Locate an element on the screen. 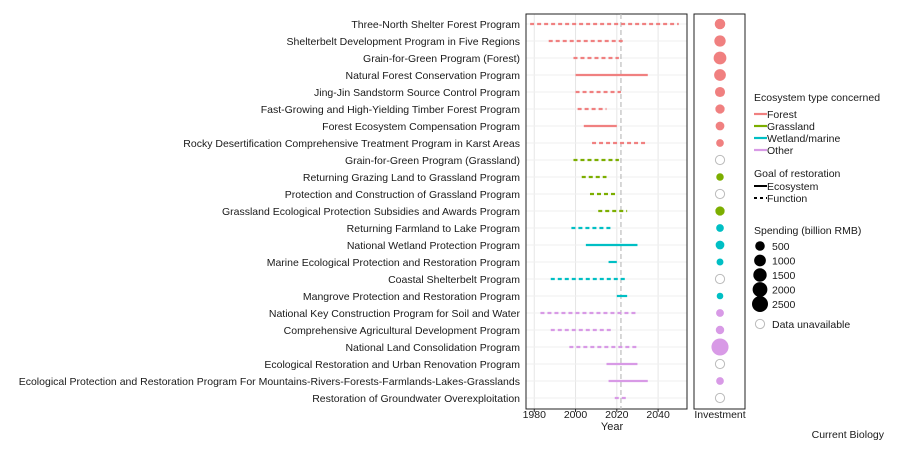 The image size is (900, 451). program-label: Coastal Shelterbelt Program is located at coordinates (454, 280).